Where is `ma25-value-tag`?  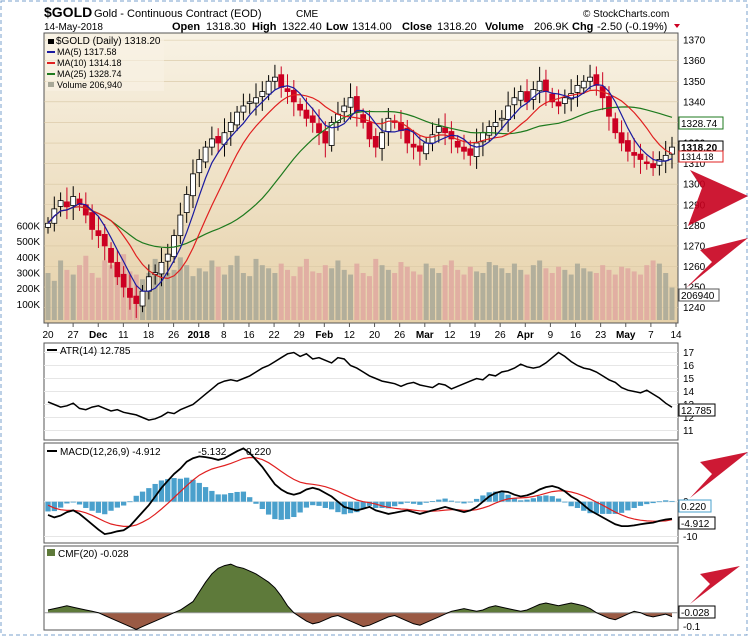 ma25-value-tag is located at coordinates (701, 123).